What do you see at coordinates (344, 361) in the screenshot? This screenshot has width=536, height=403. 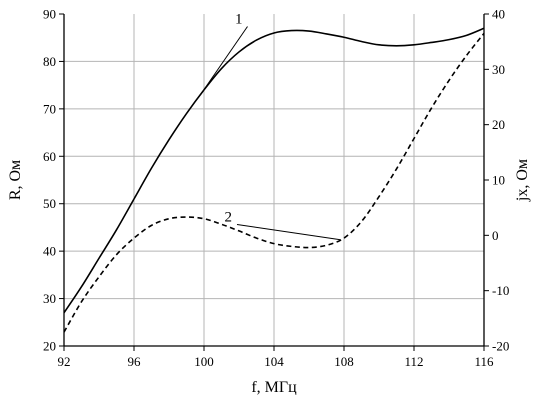 I see `x-tick-label: 108` at bounding box center [344, 361].